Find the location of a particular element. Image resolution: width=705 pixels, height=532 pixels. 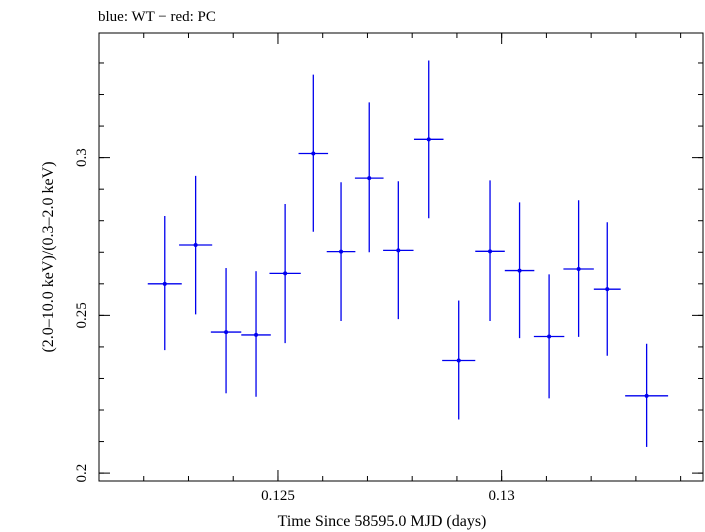

y-tick-label: 0.2 is located at coordinates (82, 473).